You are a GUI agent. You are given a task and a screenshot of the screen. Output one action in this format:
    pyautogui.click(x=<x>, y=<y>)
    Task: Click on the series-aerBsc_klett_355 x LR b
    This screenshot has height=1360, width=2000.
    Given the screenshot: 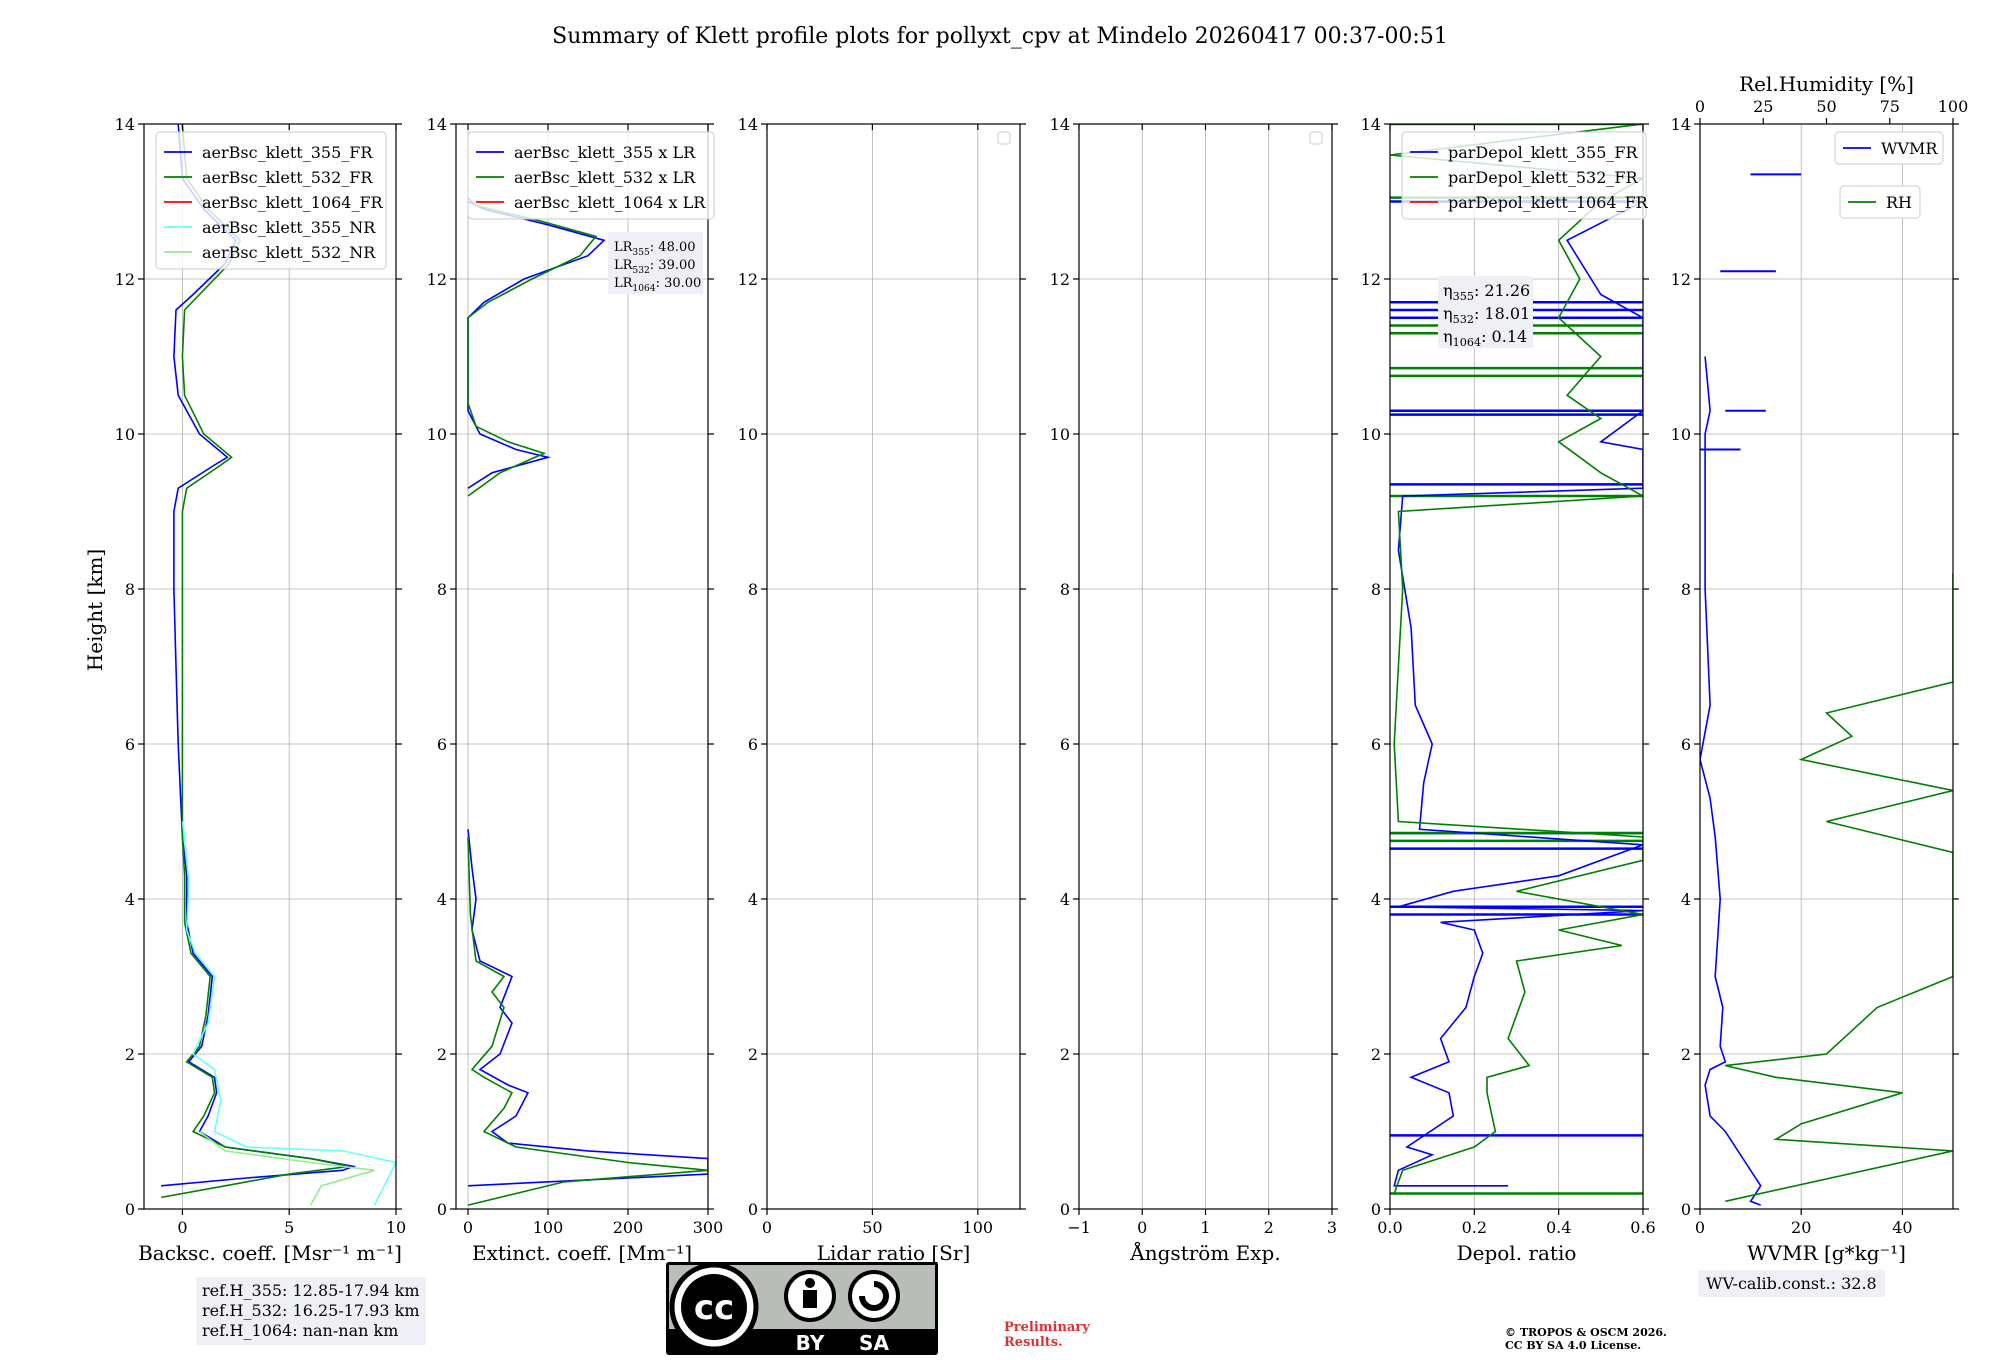 What is the action you would take?
    pyautogui.click(x=536, y=344)
    